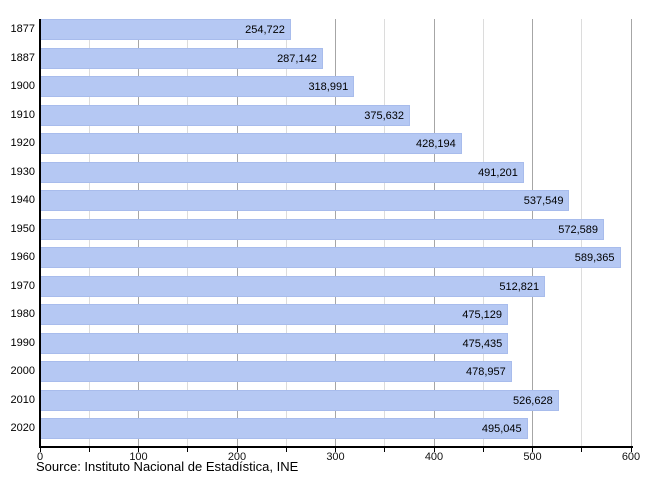 Image resolution: width=650 pixels, height=480 pixels. What do you see at coordinates (297, 58) in the screenshot?
I see `bar-value-label: 287,142` at bounding box center [297, 58].